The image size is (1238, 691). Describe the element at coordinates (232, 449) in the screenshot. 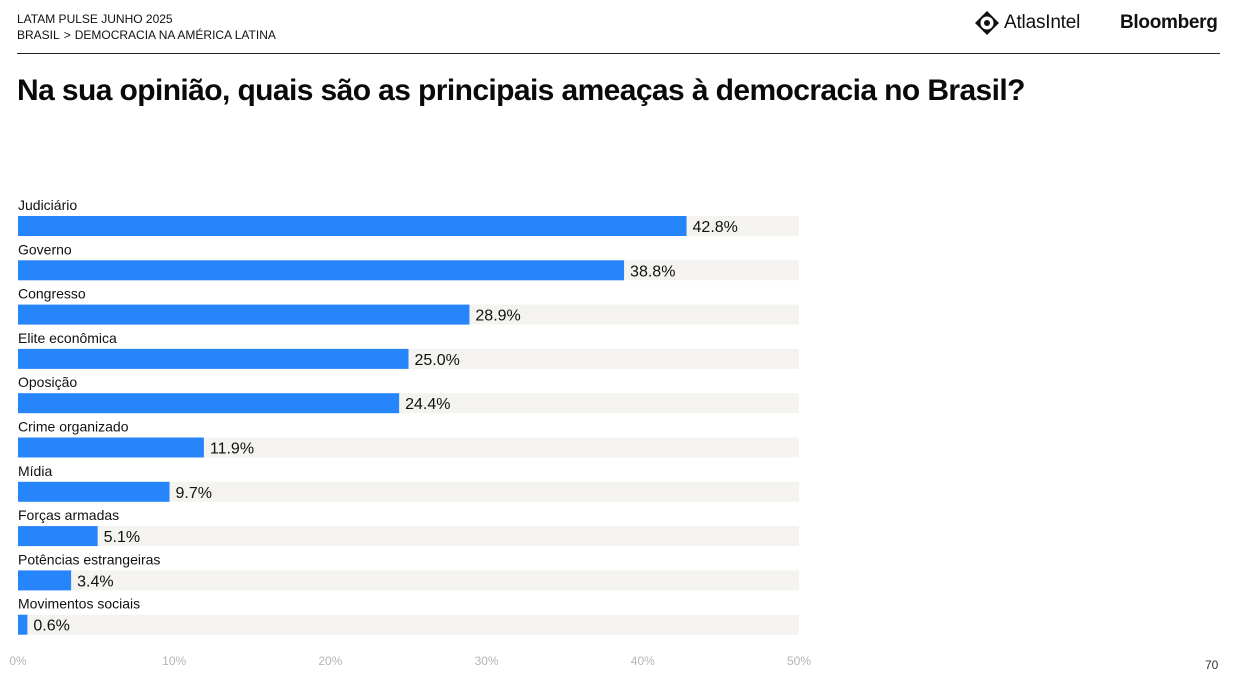

I see `value-label: 11.9%` at that location.